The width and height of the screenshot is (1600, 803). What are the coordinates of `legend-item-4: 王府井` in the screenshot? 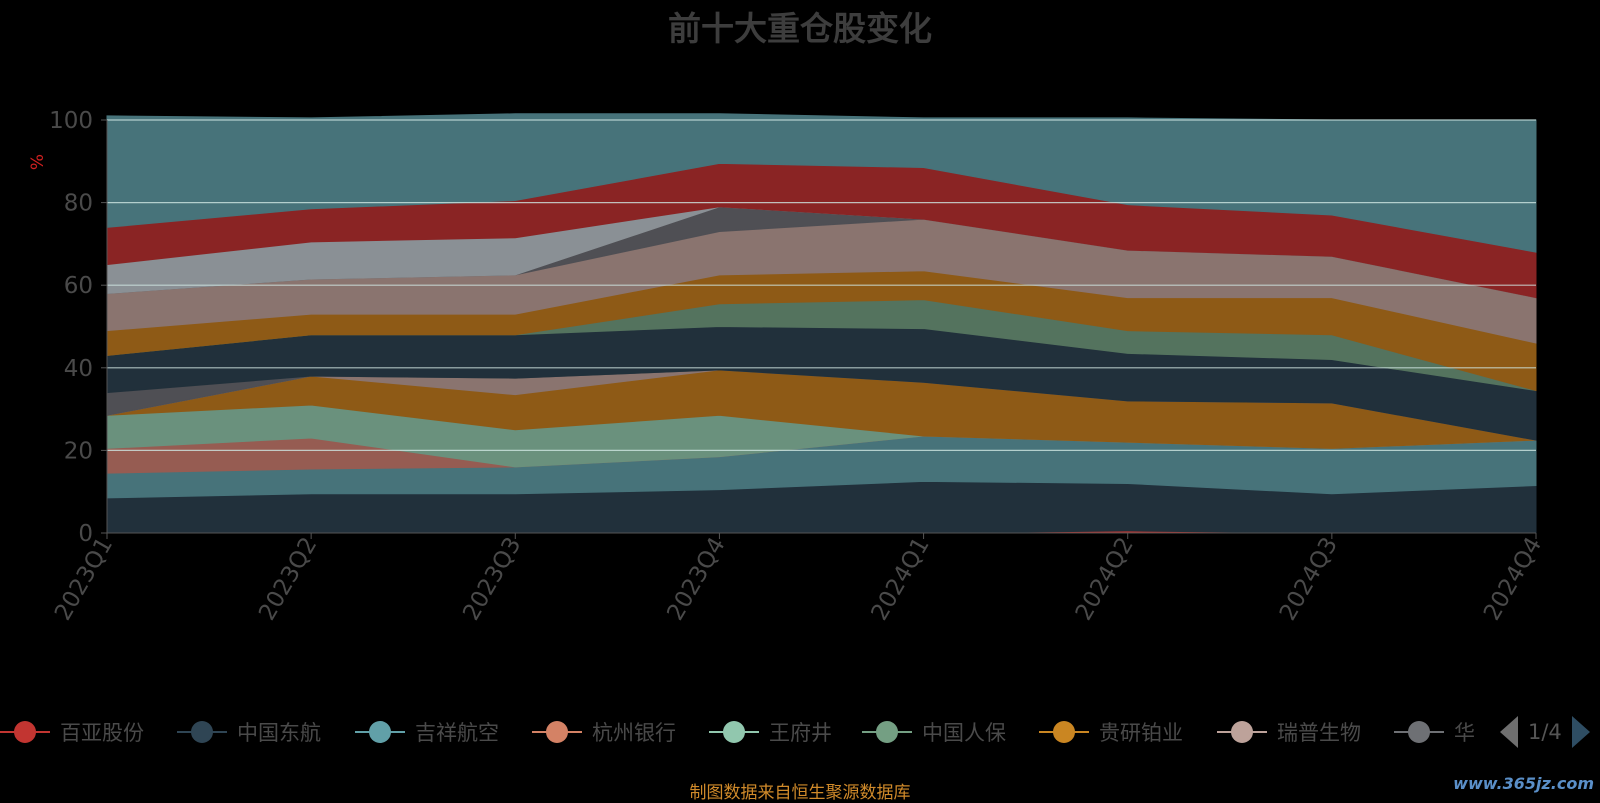 It's located at (770, 732).